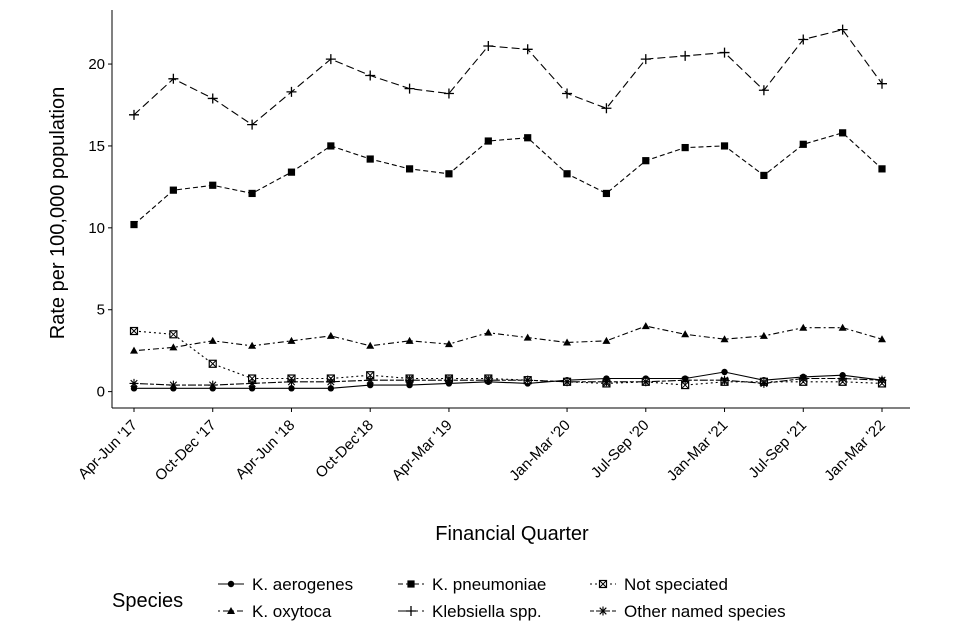  Describe the element at coordinates (344, 449) in the screenshot. I see `x-tick-label: Oct-Dec'18` at that location.